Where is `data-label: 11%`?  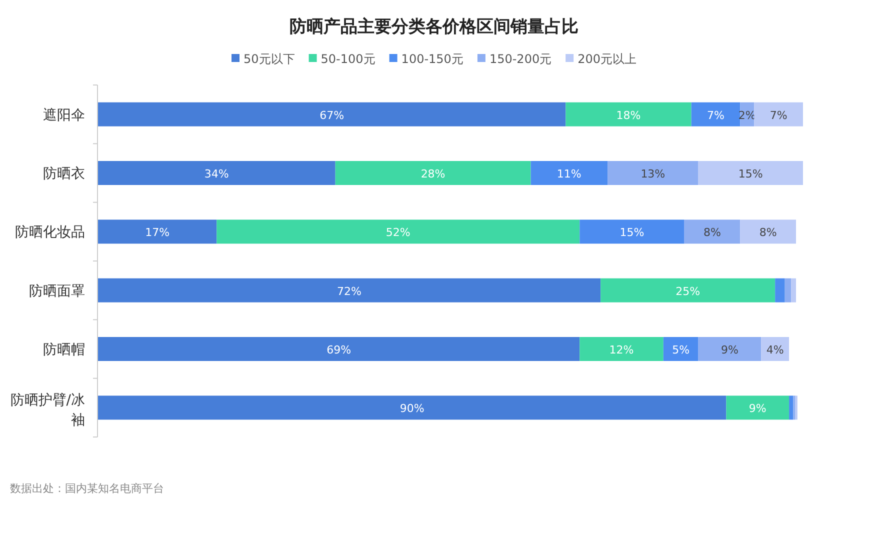
data-label: 11% is located at coordinates (569, 174).